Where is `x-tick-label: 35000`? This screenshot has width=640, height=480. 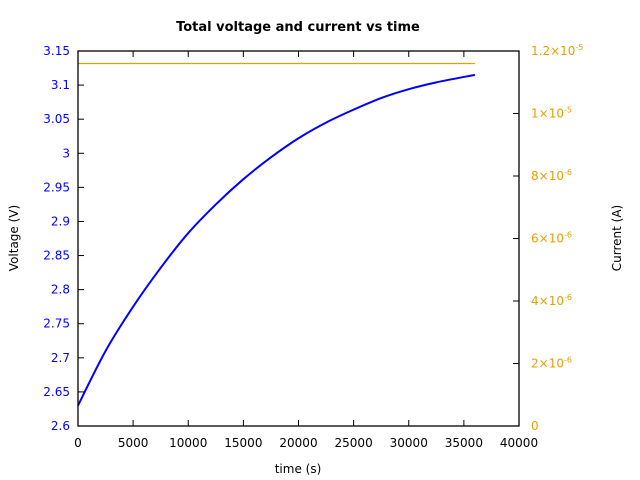
x-tick-label: 35000 is located at coordinates (464, 443).